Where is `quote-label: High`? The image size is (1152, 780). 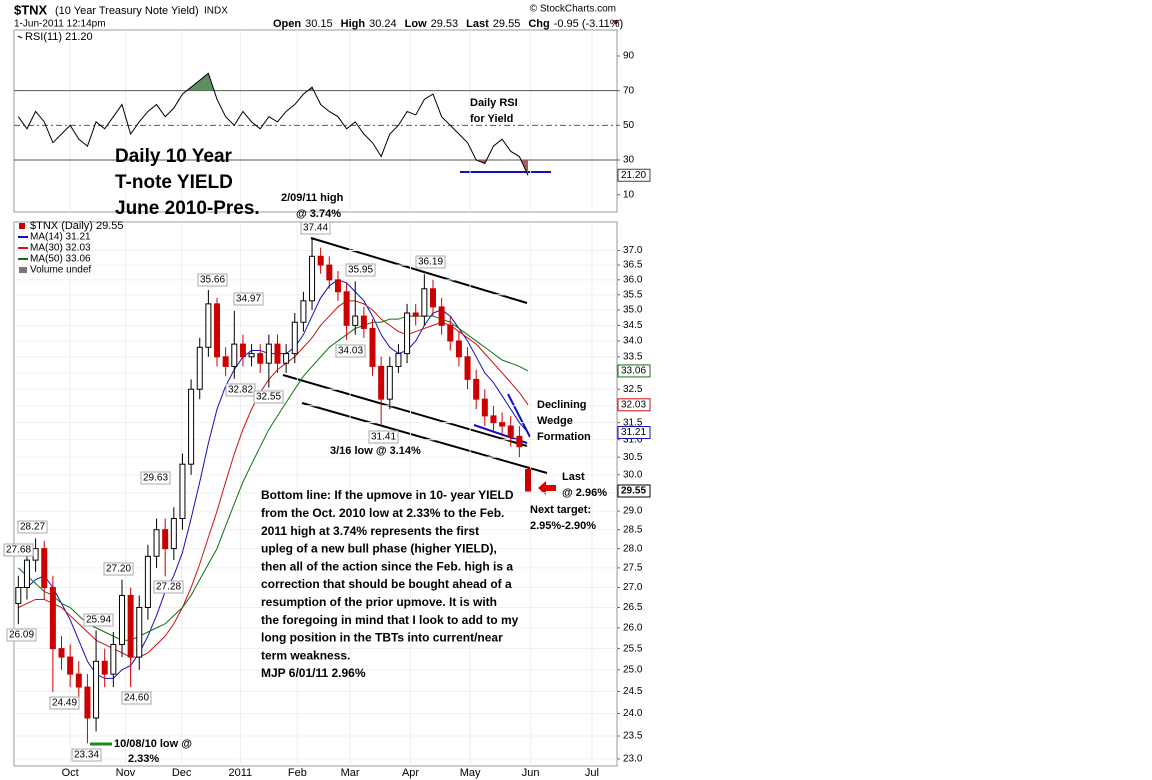
quote-label: High is located at coordinates (353, 24).